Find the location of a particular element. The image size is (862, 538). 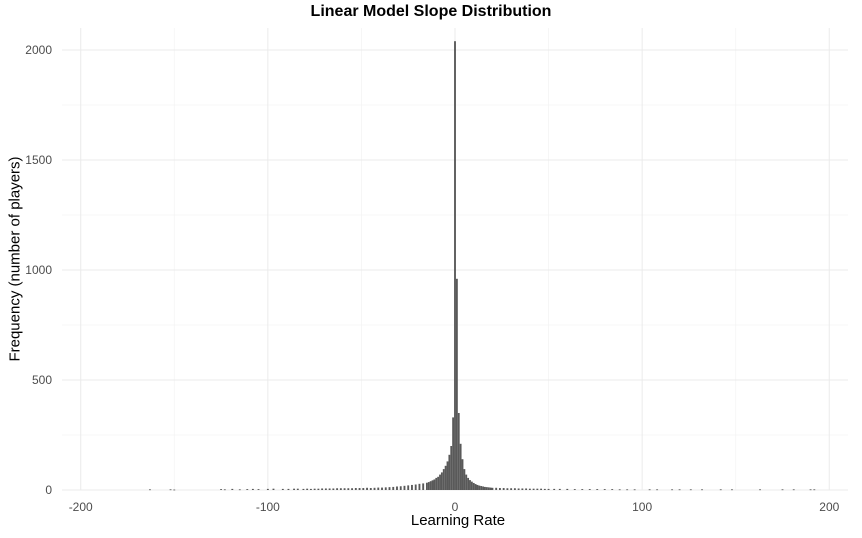

y-axis-ticks: 0 500 1000 1500 2000 is located at coordinates (38, 270).